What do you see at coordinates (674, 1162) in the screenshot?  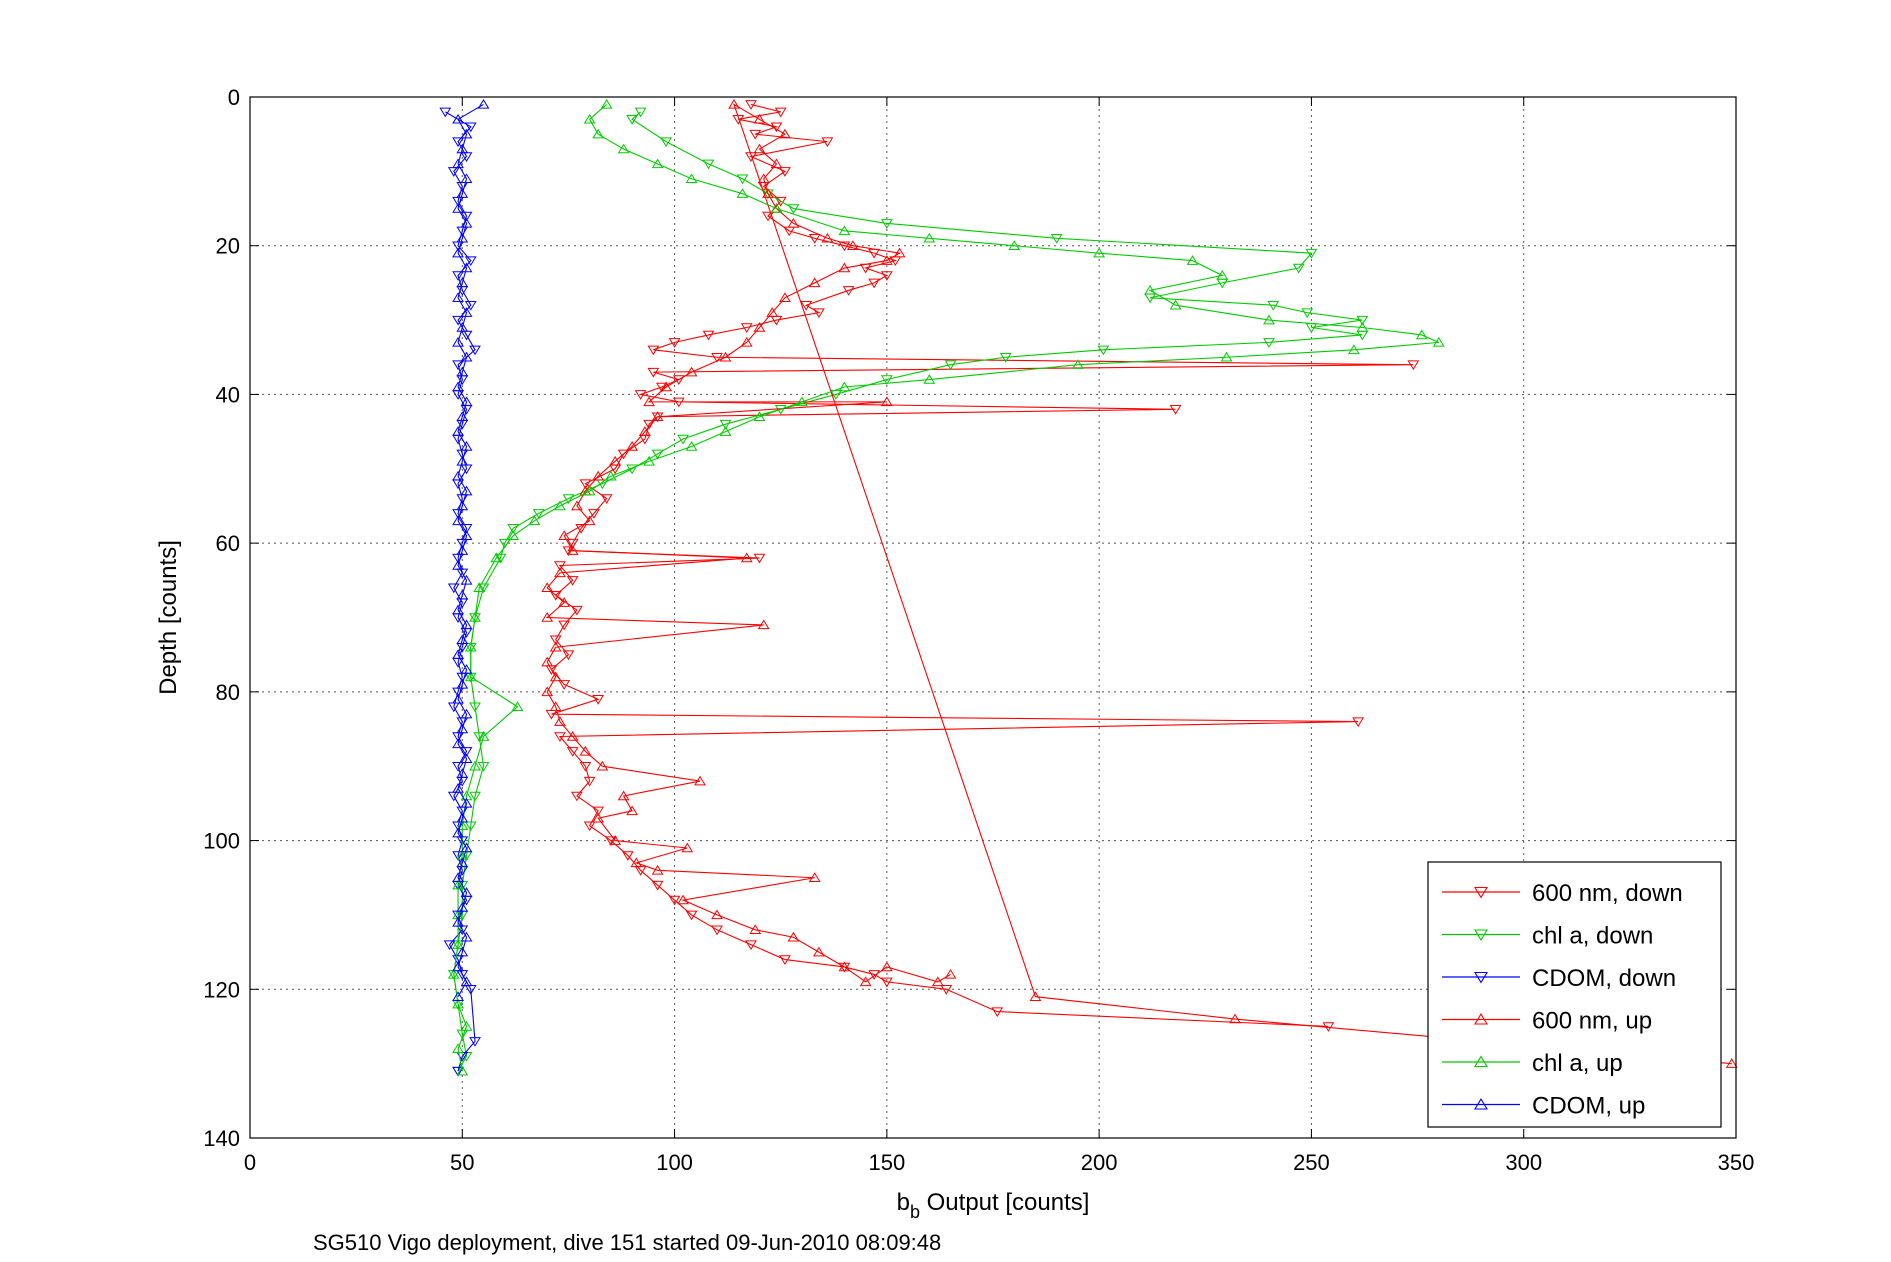 I see `x-tick-label: 100` at bounding box center [674, 1162].